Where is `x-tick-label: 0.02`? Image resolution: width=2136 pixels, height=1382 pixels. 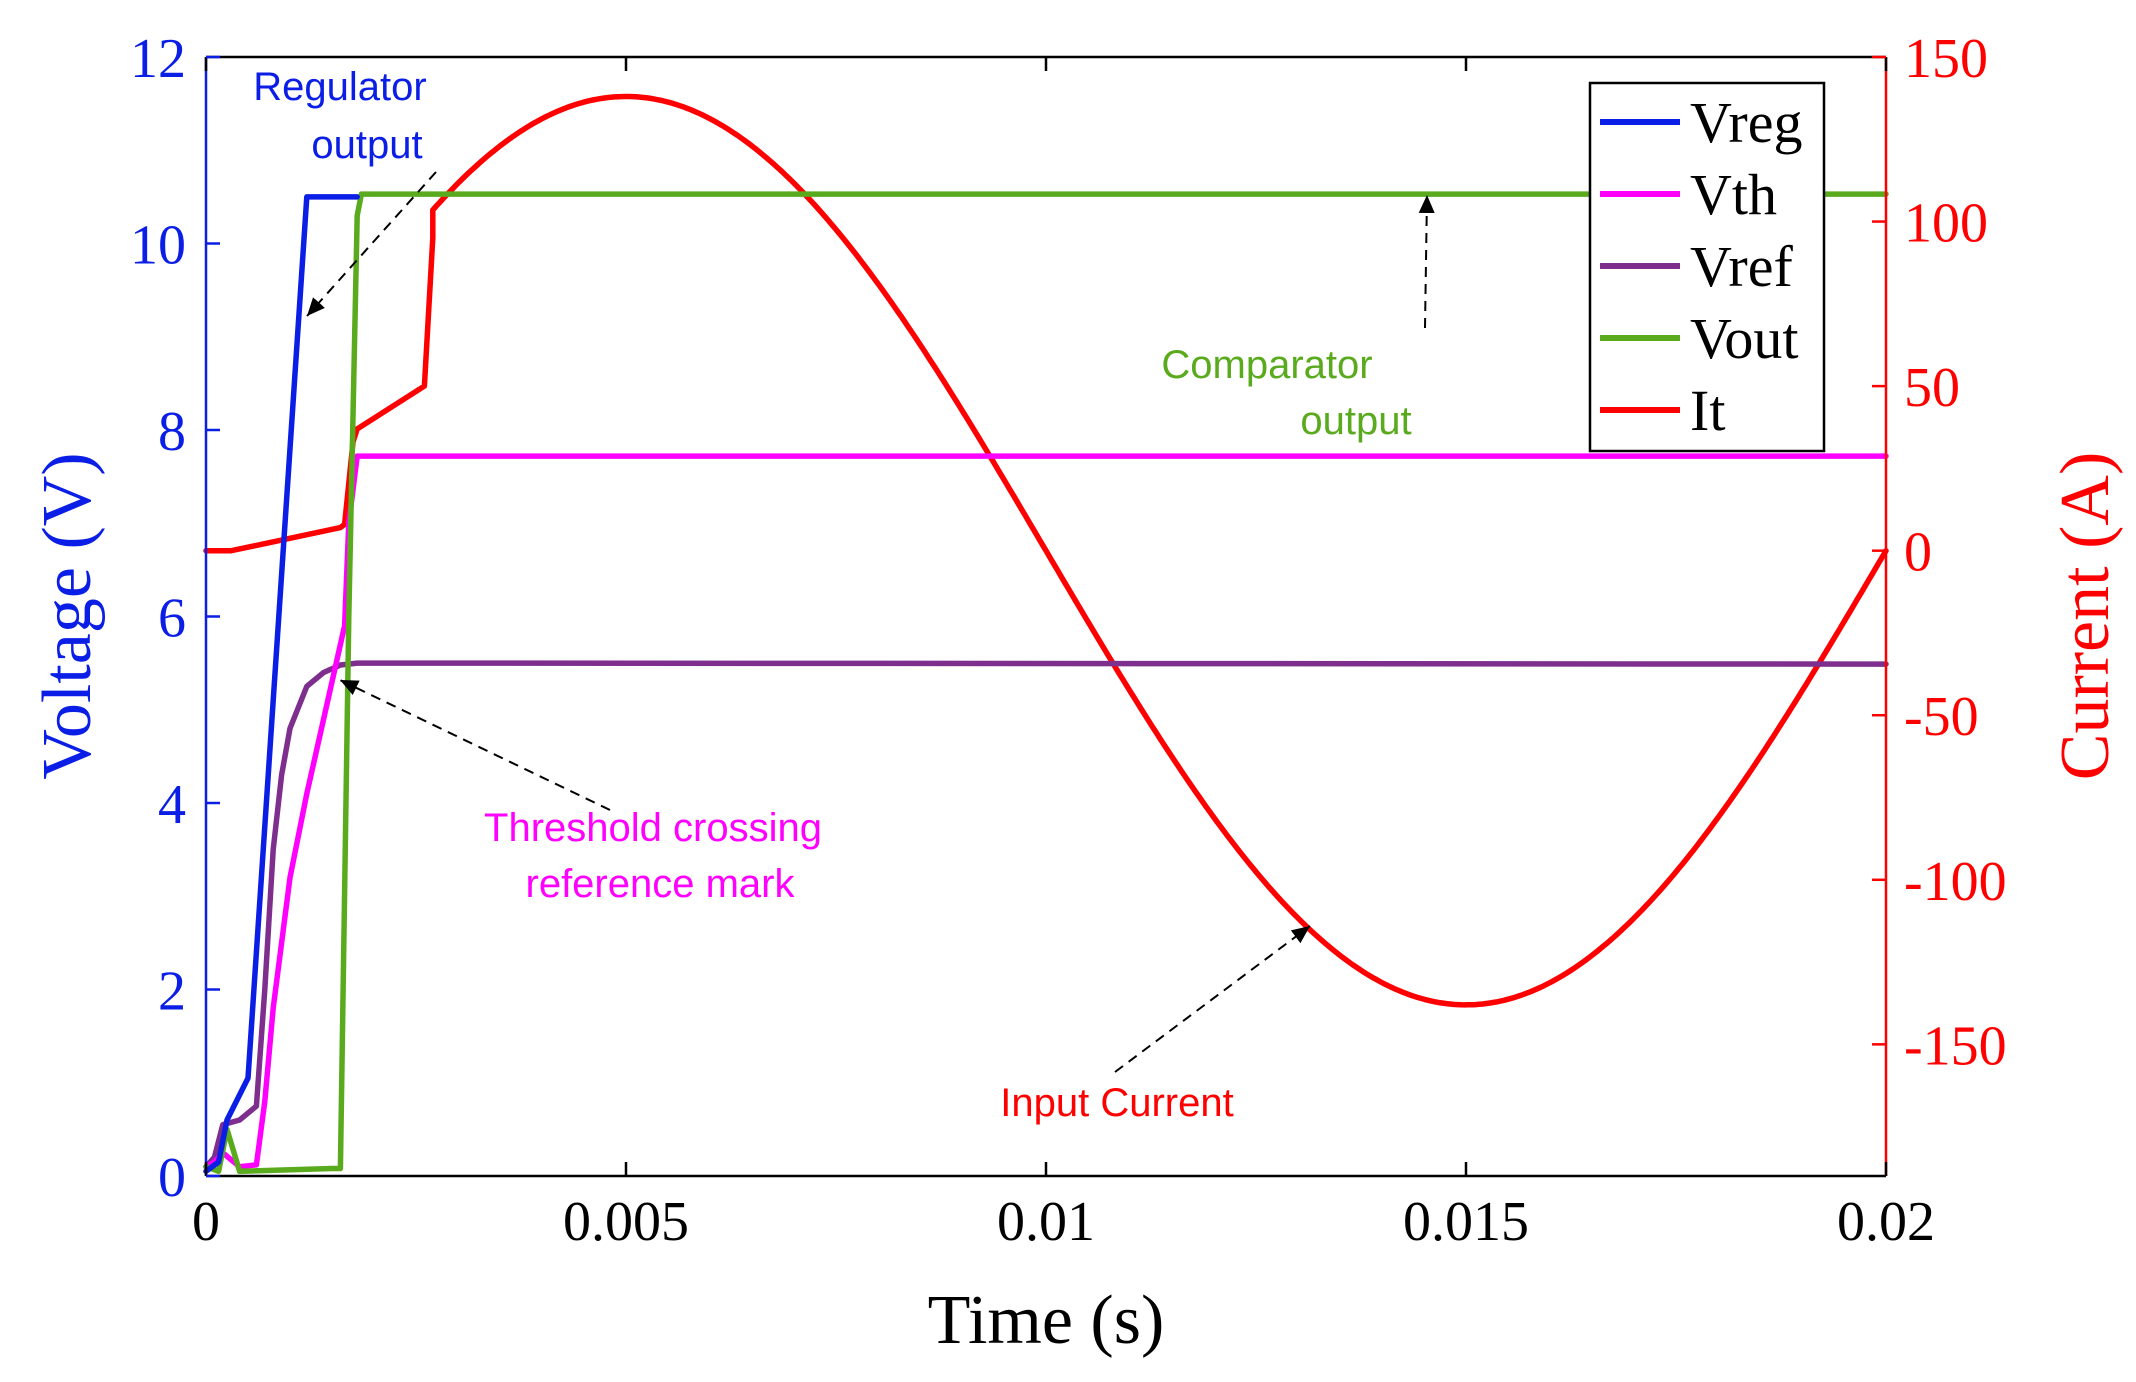
x-tick-label: 0.02 is located at coordinates (1886, 1222).